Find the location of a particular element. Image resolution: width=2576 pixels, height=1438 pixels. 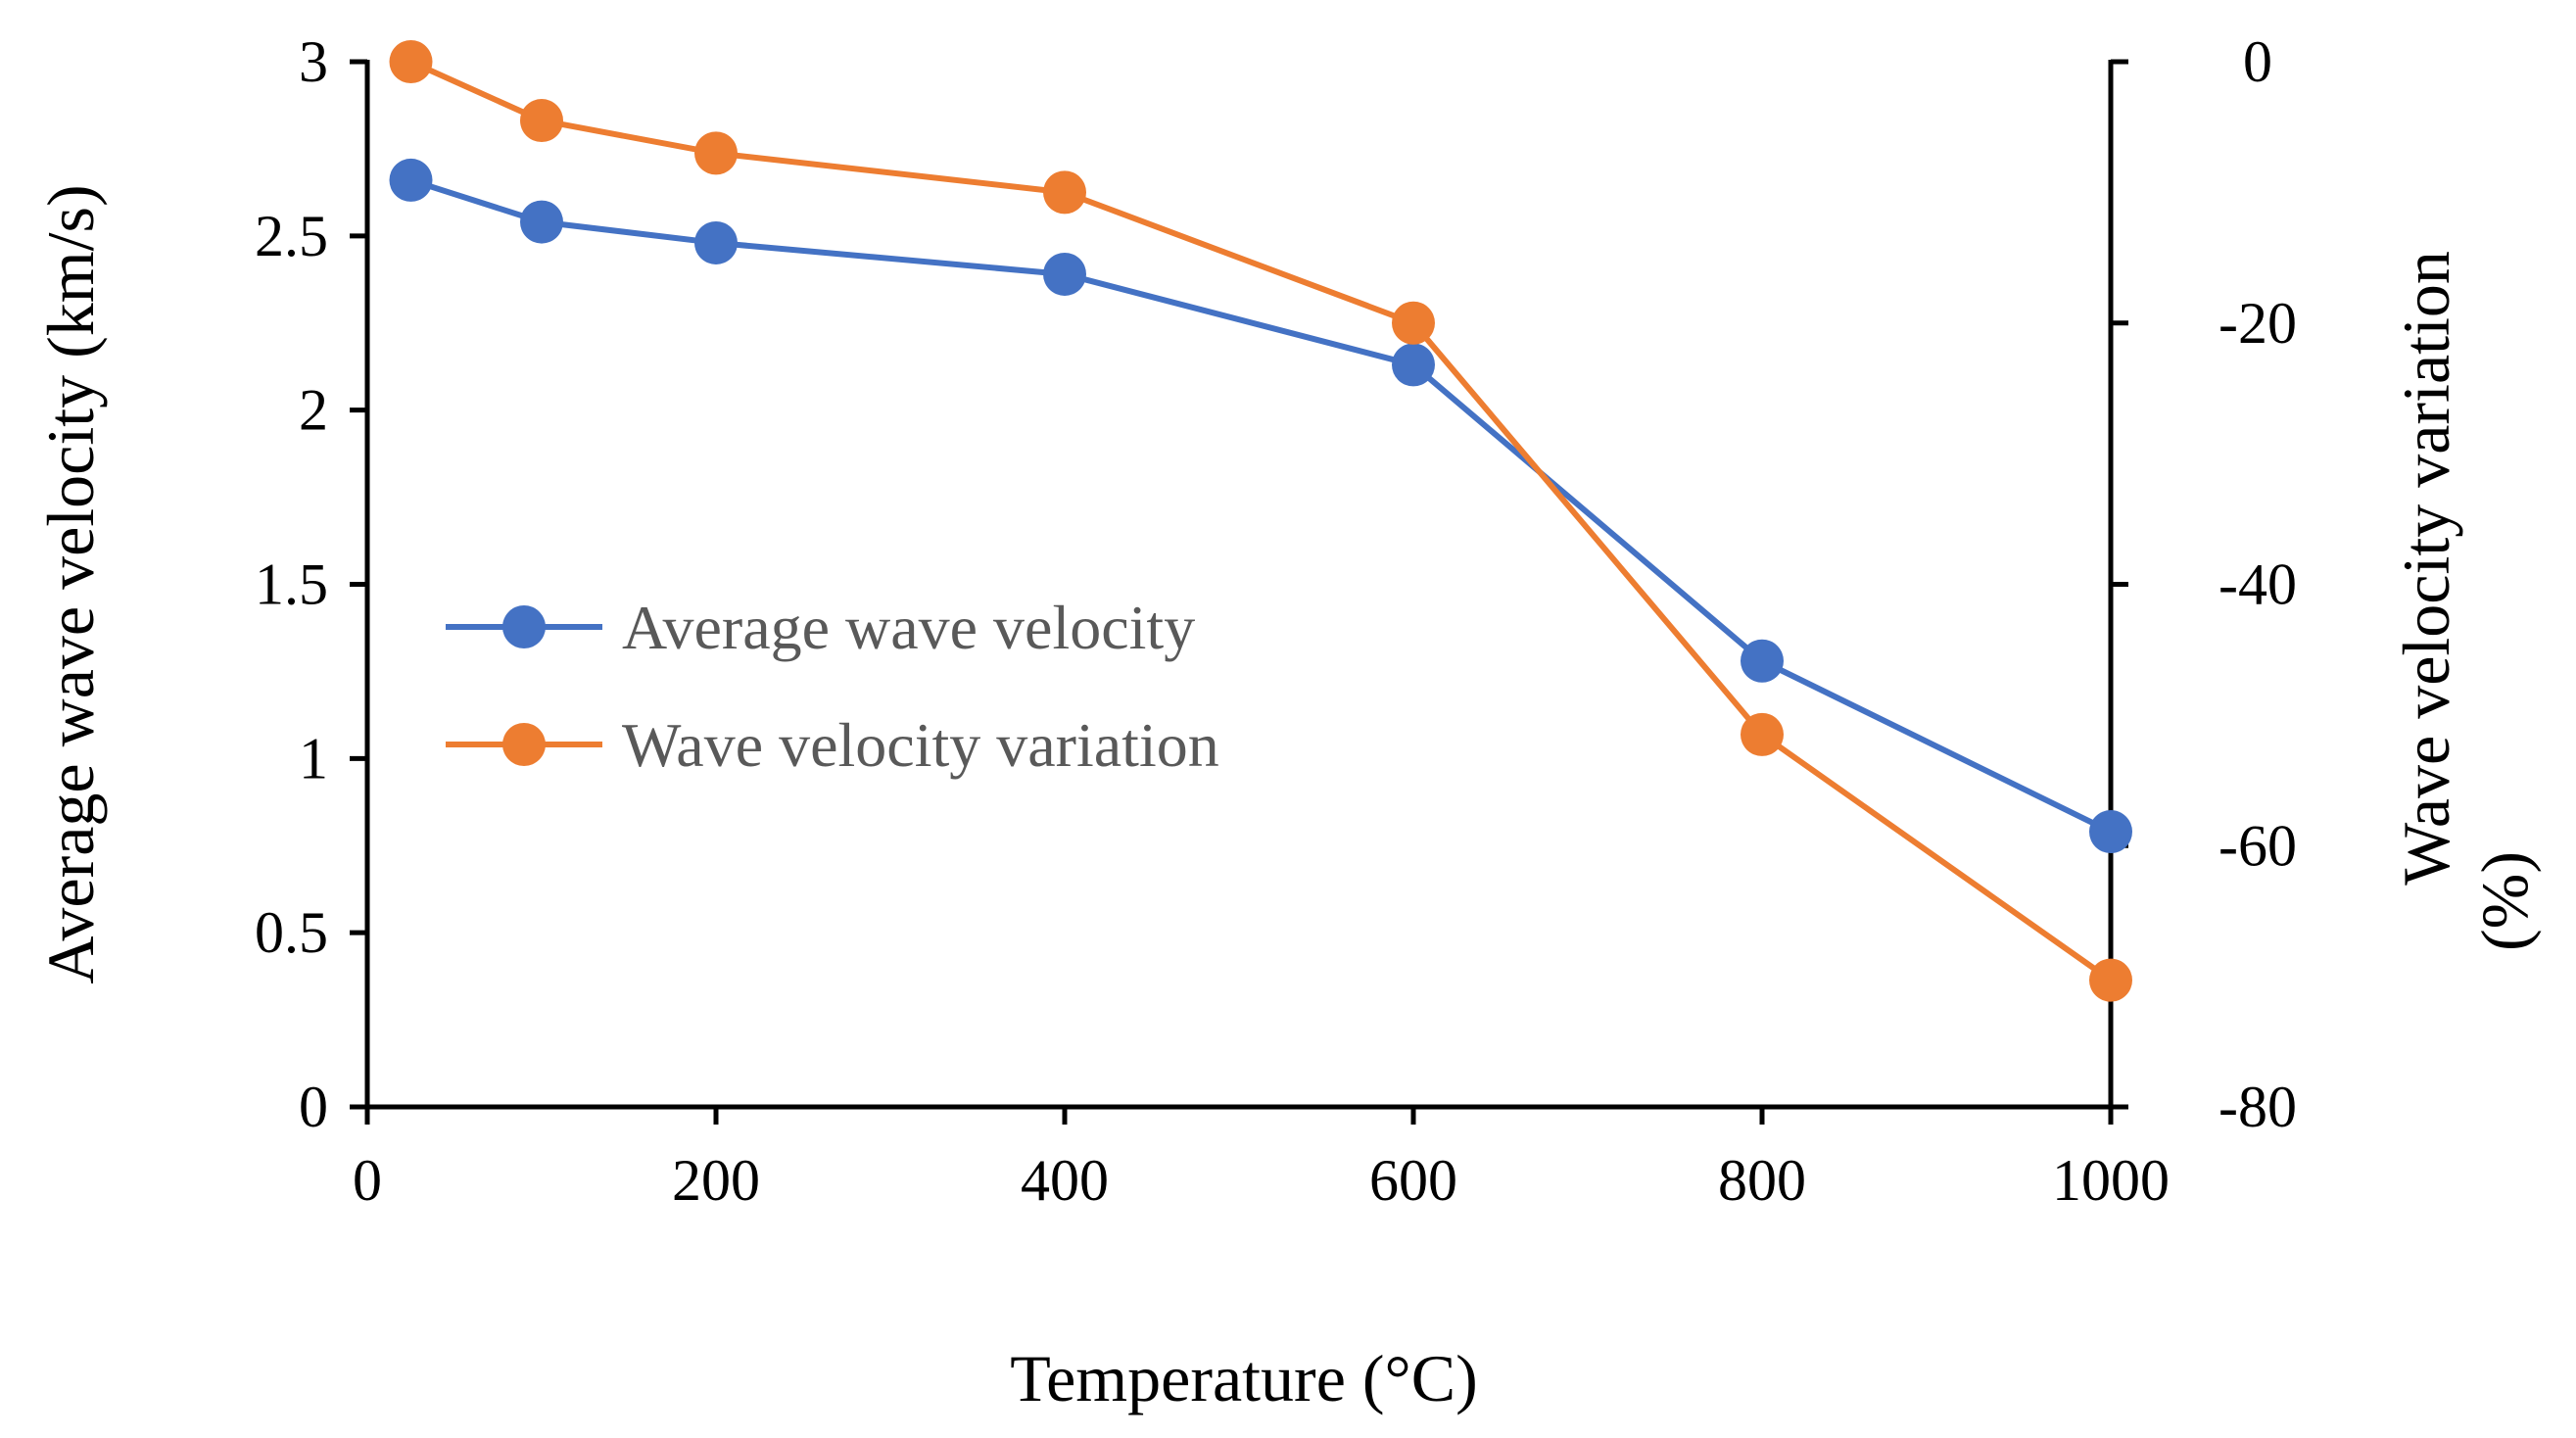

x-tick-label: 200 is located at coordinates (716, 1180).